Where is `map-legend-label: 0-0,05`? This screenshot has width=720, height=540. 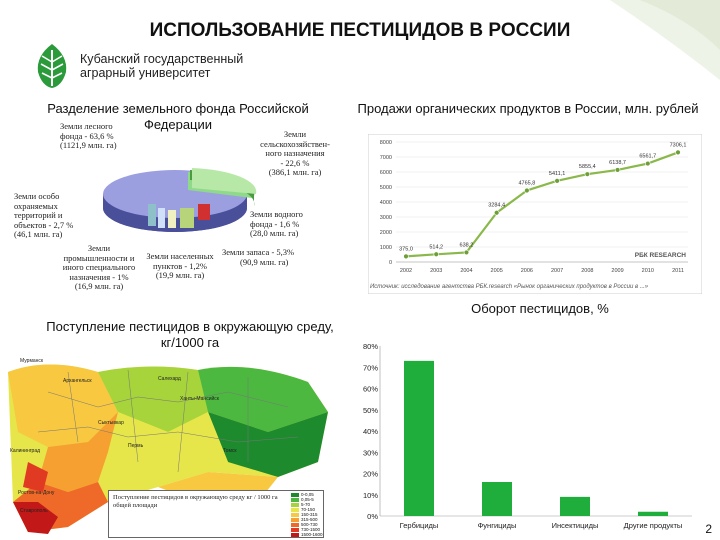 map-legend-label: 0-0,05 is located at coordinates (307, 494).